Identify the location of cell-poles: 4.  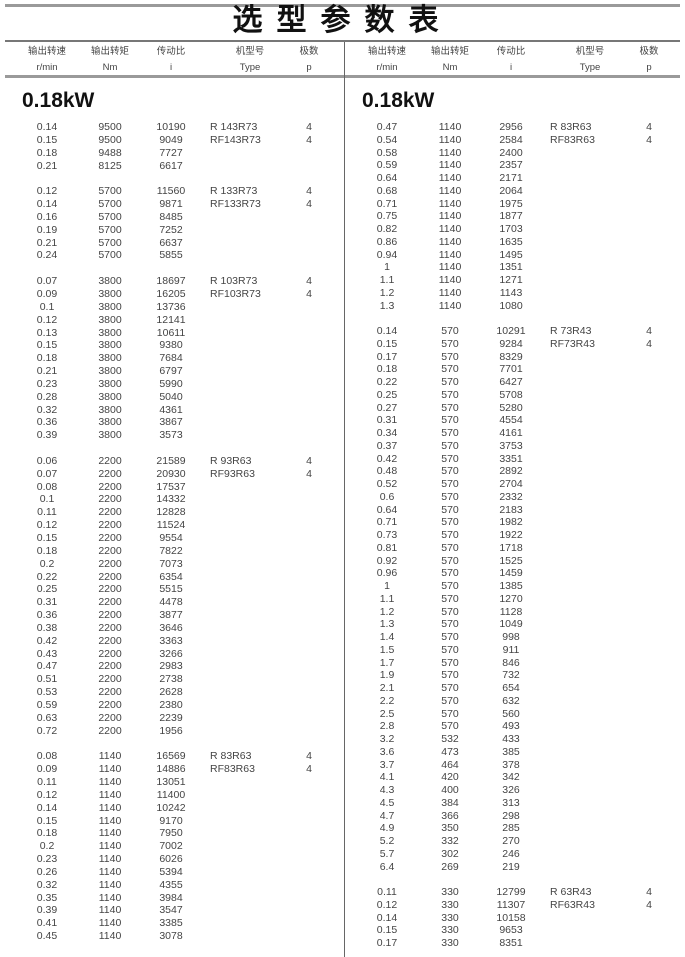
(649, 904).